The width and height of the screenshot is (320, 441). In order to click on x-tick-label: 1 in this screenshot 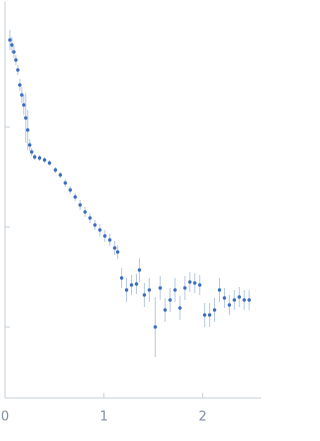, I will do `click(104, 417)`.